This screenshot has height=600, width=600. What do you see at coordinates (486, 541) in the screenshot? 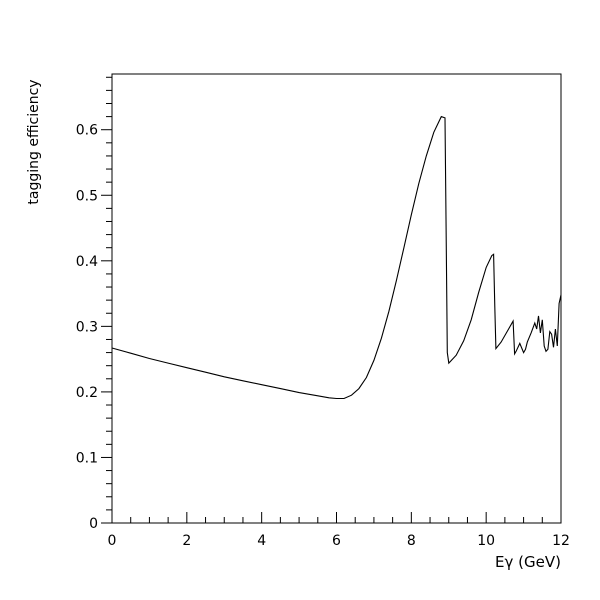
I see `x-tick-label: 10` at bounding box center [486, 541].